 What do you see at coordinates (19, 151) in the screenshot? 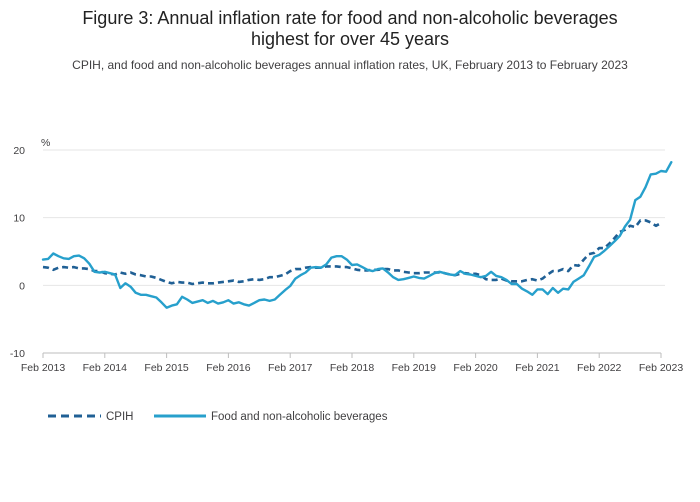
I see `y-tick-label: 20` at bounding box center [19, 151].